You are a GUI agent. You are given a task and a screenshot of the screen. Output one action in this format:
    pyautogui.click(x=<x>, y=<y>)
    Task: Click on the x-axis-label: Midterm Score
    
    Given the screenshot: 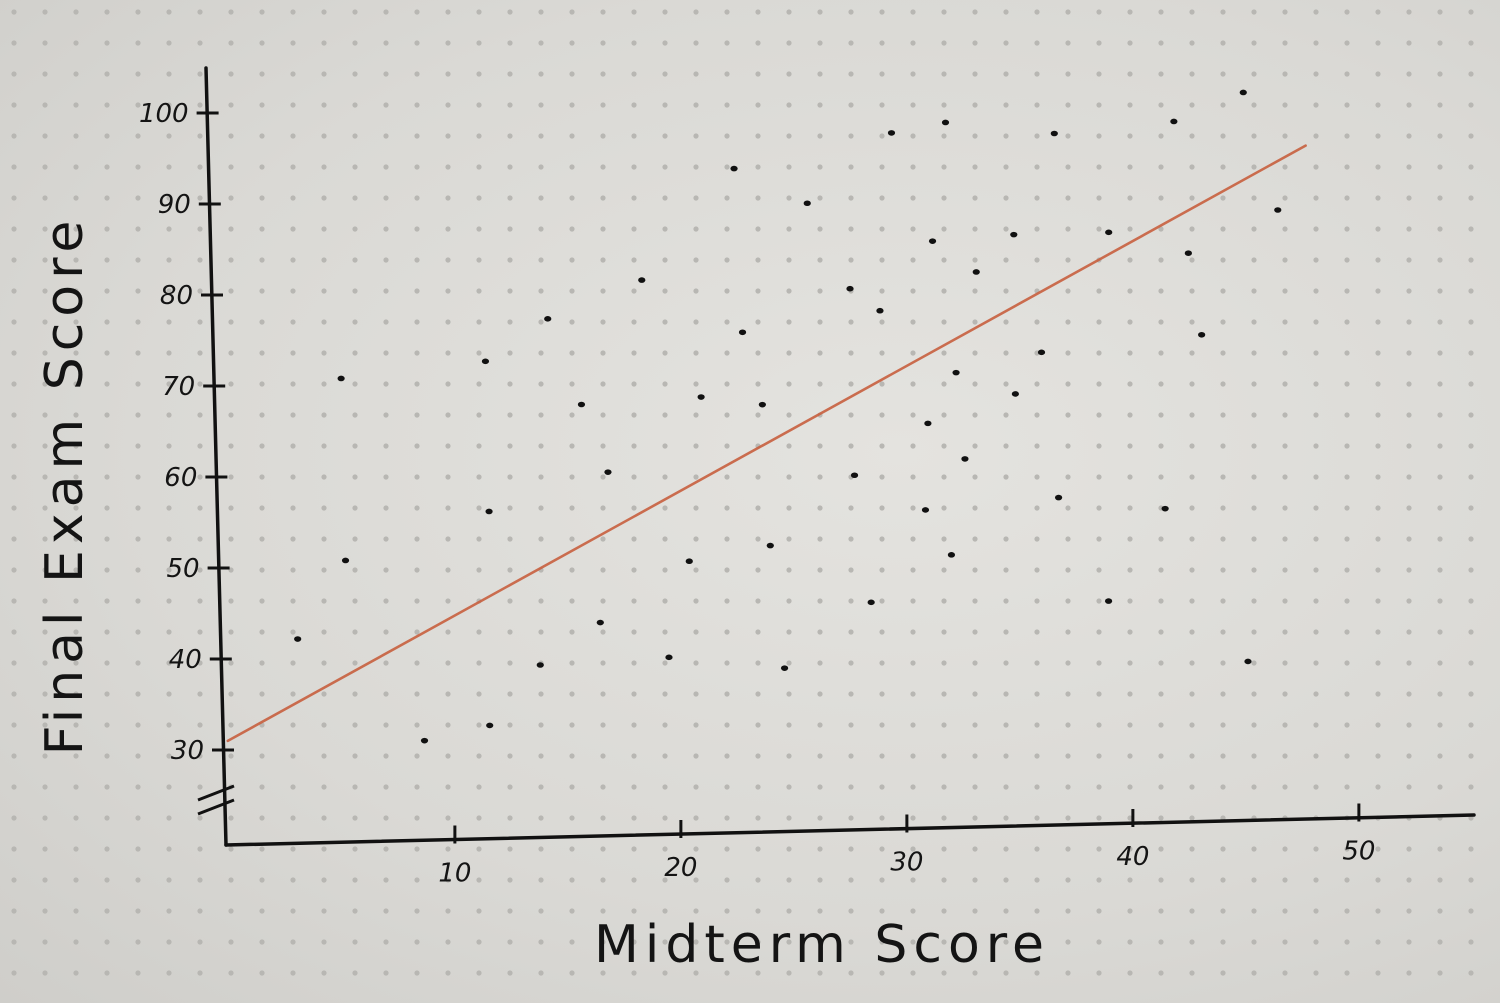 What is the action you would take?
    pyautogui.click(x=822, y=945)
    